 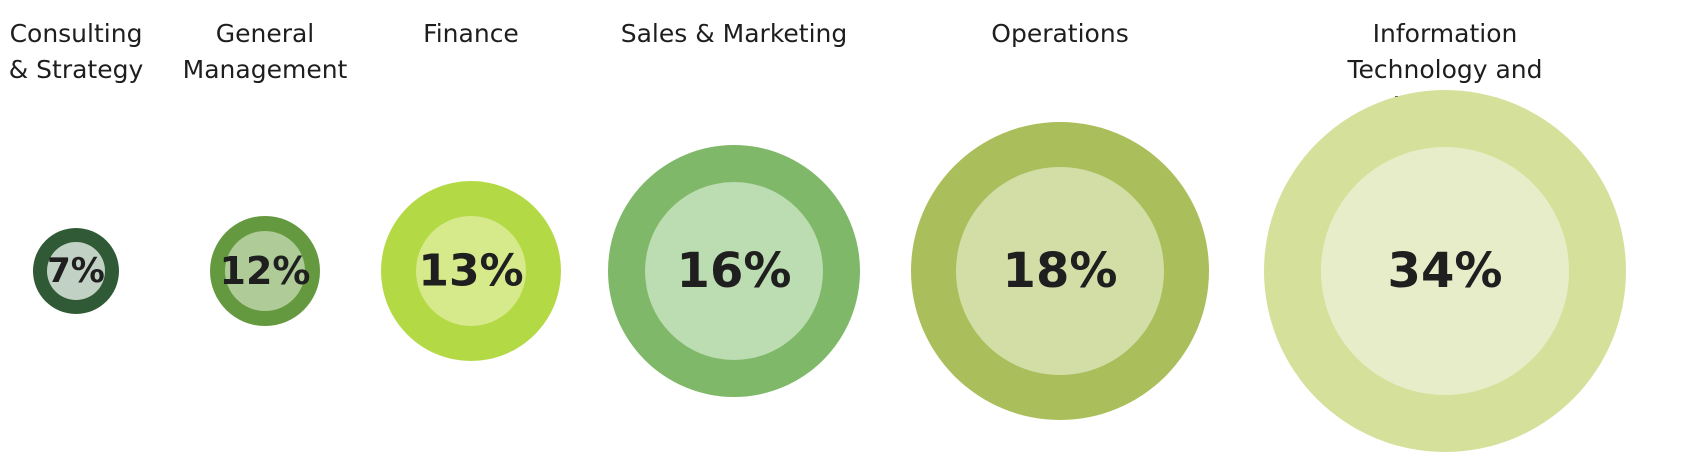 I want to click on bubble-value-label: 18%, so click(x=1060, y=271).